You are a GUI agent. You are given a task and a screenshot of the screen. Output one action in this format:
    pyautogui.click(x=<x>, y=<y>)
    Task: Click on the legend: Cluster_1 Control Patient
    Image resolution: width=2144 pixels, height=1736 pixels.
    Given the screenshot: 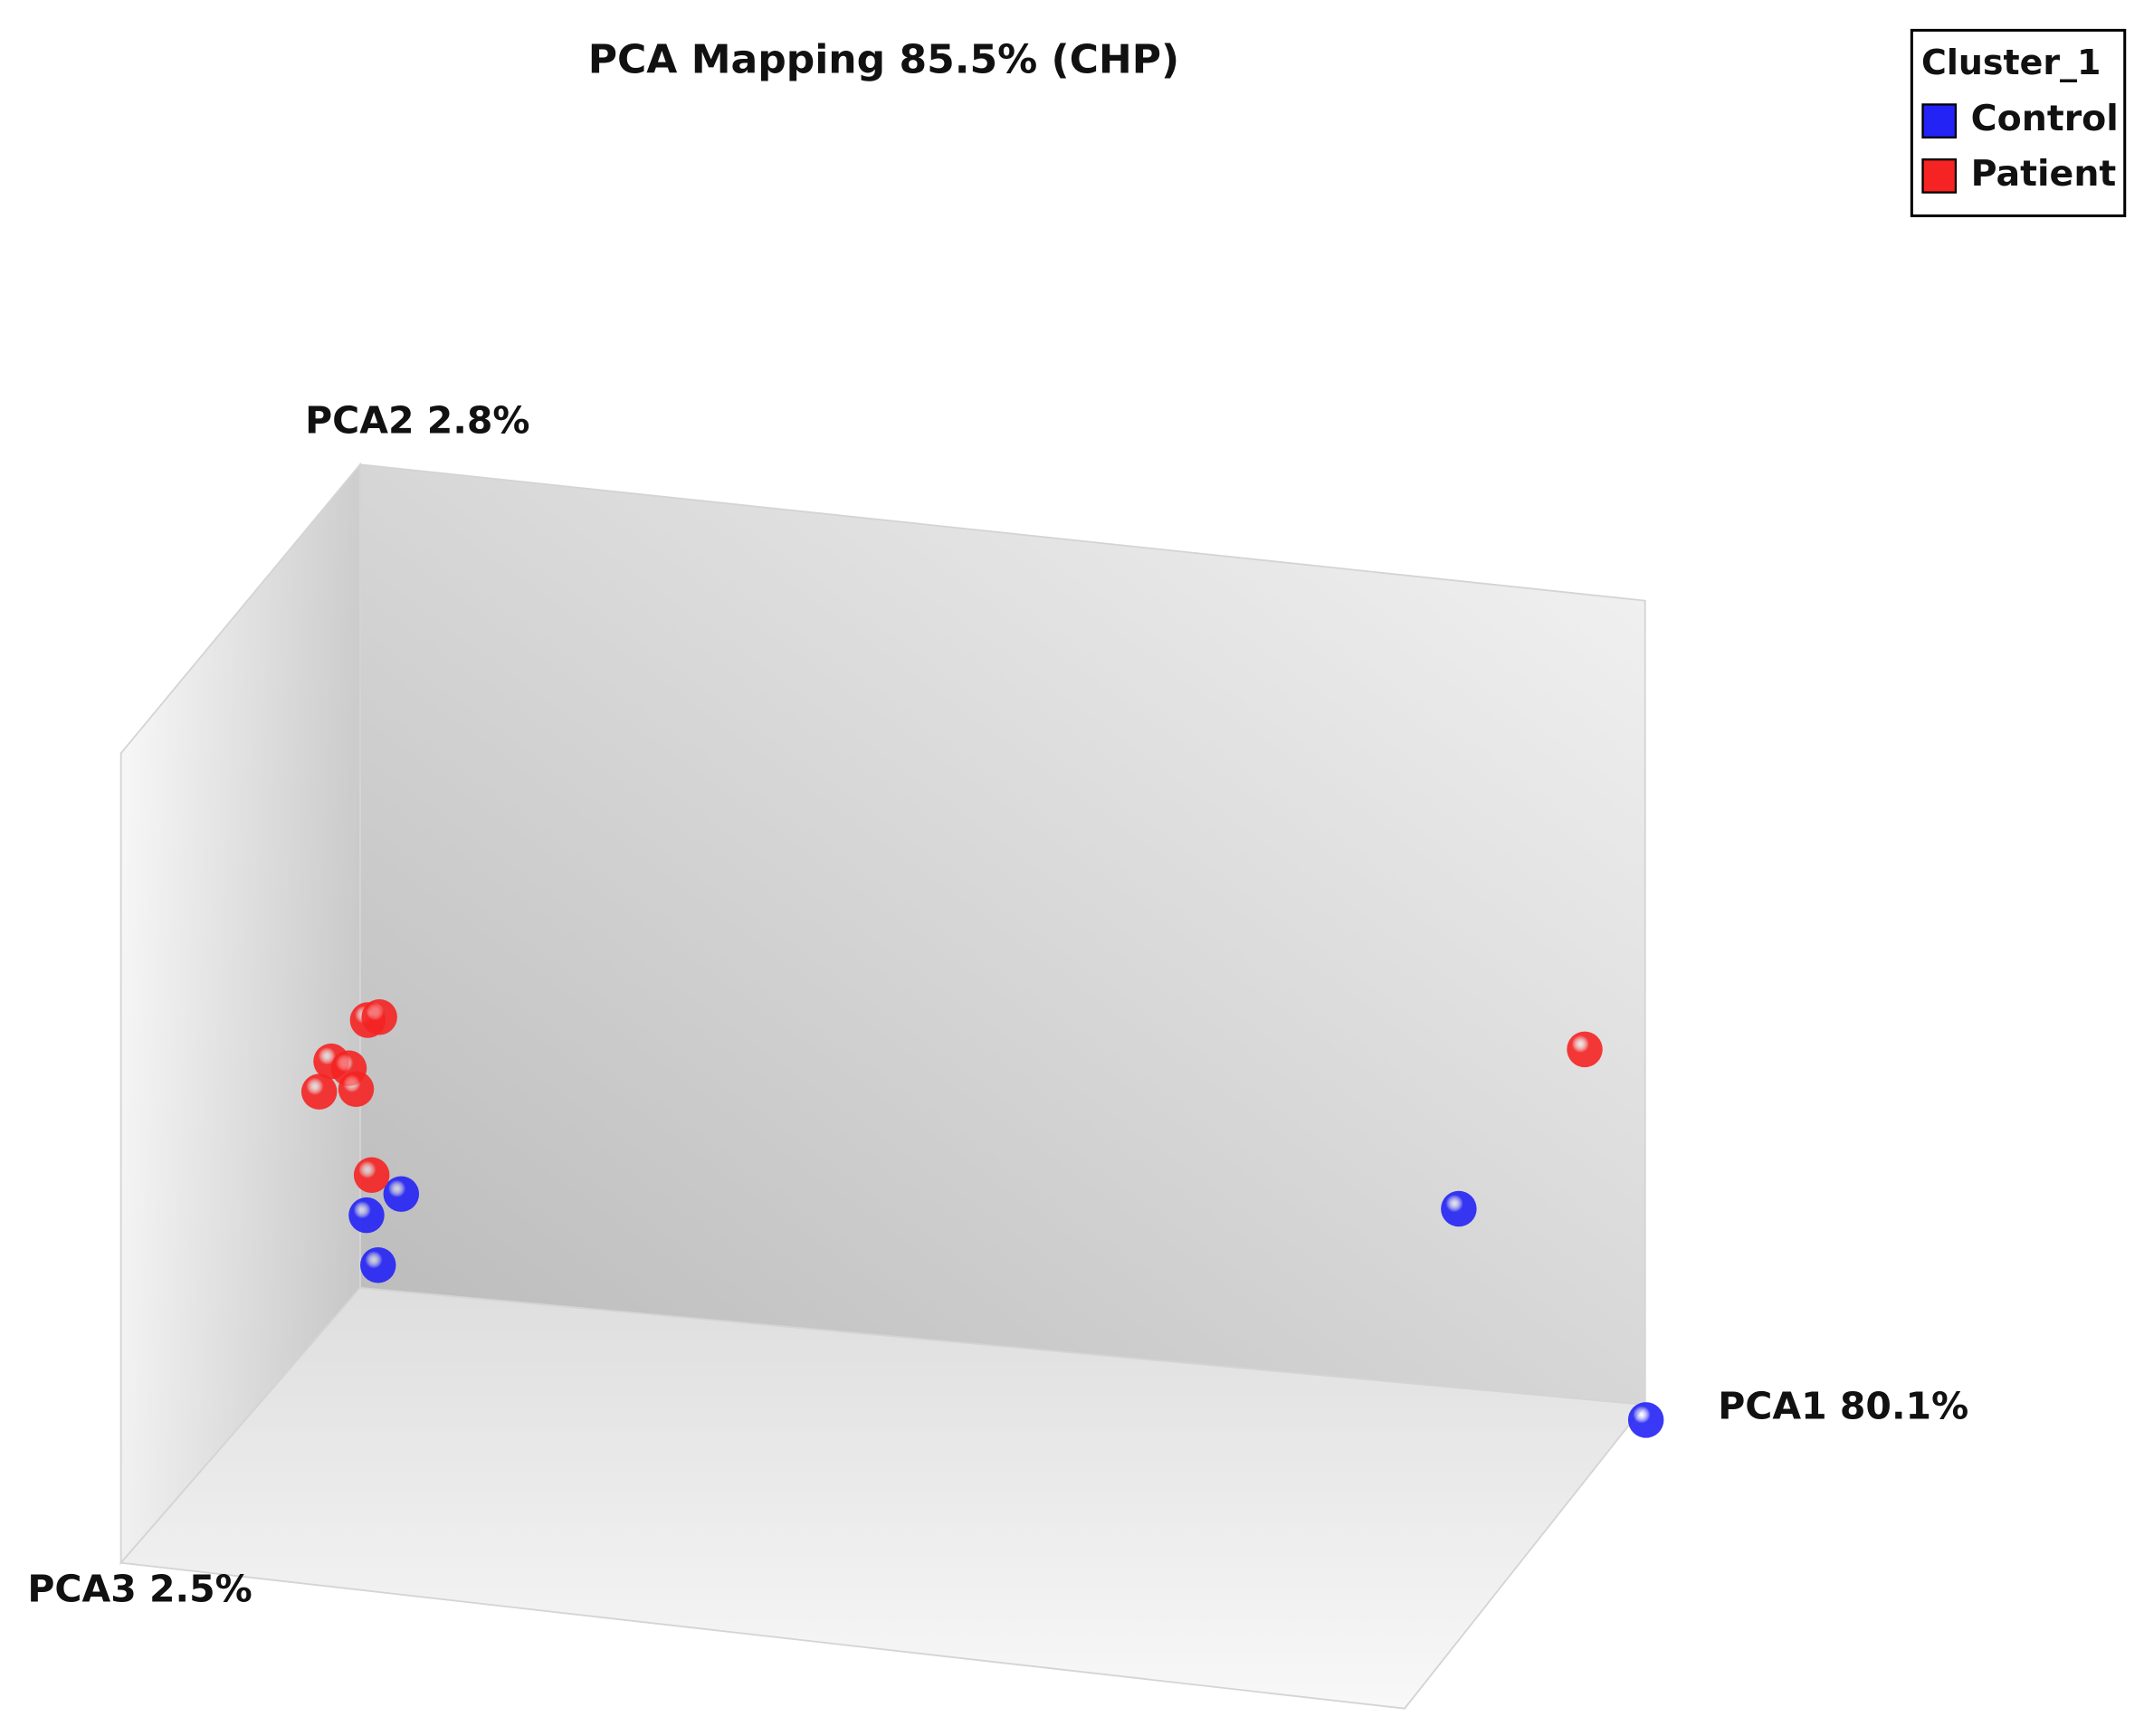 What is the action you would take?
    pyautogui.click(x=2019, y=122)
    